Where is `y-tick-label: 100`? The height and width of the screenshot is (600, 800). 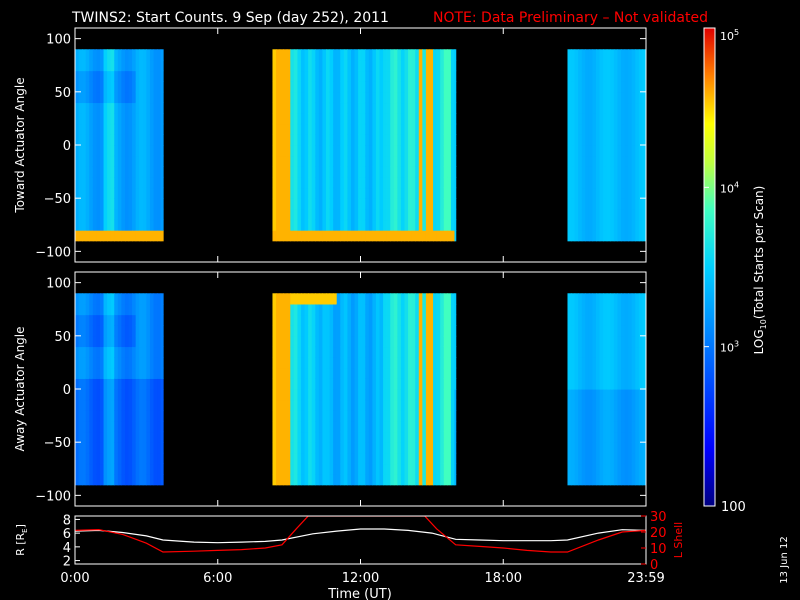
y-tick-label: 100 is located at coordinates (58, 284).